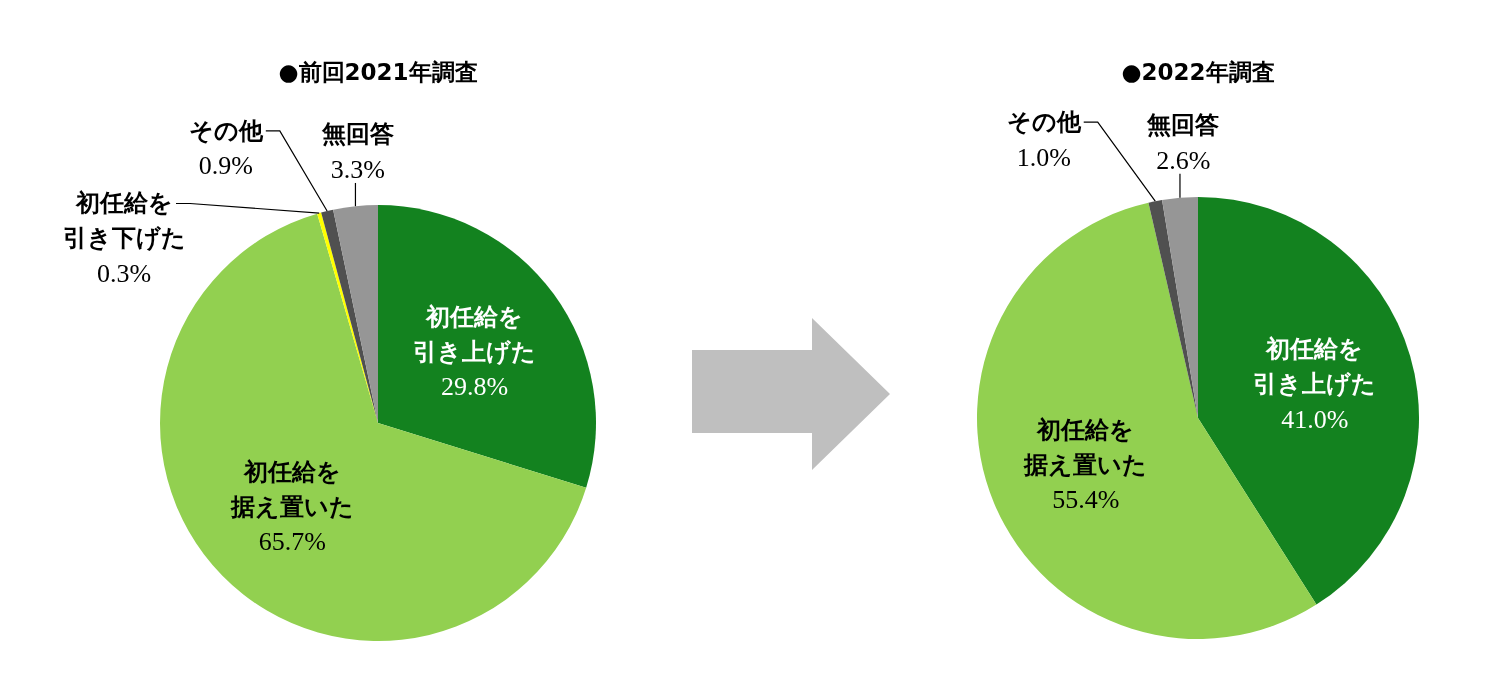 The width and height of the screenshot is (1502, 680). What do you see at coordinates (1043, 157) in the screenshot?
I see `data-label: 1.0%` at bounding box center [1043, 157].